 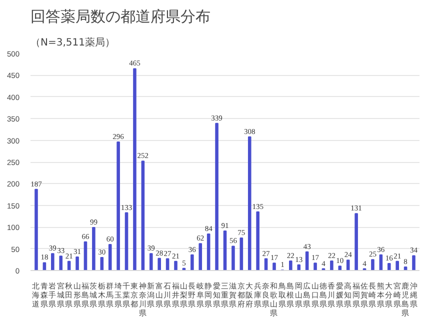 What do you see at coordinates (120, 17) in the screenshot?
I see `chart-title: 回答薬局数の都道府県分布` at bounding box center [120, 17].